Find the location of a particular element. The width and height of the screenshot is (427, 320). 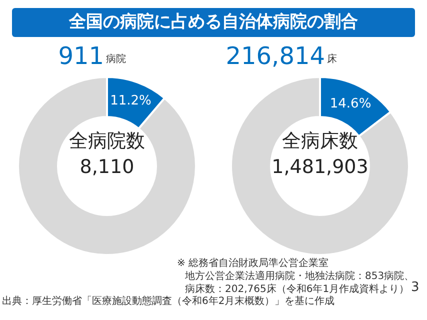

source-note: 出典：厚生労働省「医療施設動態調査（令和6年2月末概数）」を基に作成 is located at coordinates (168, 301).